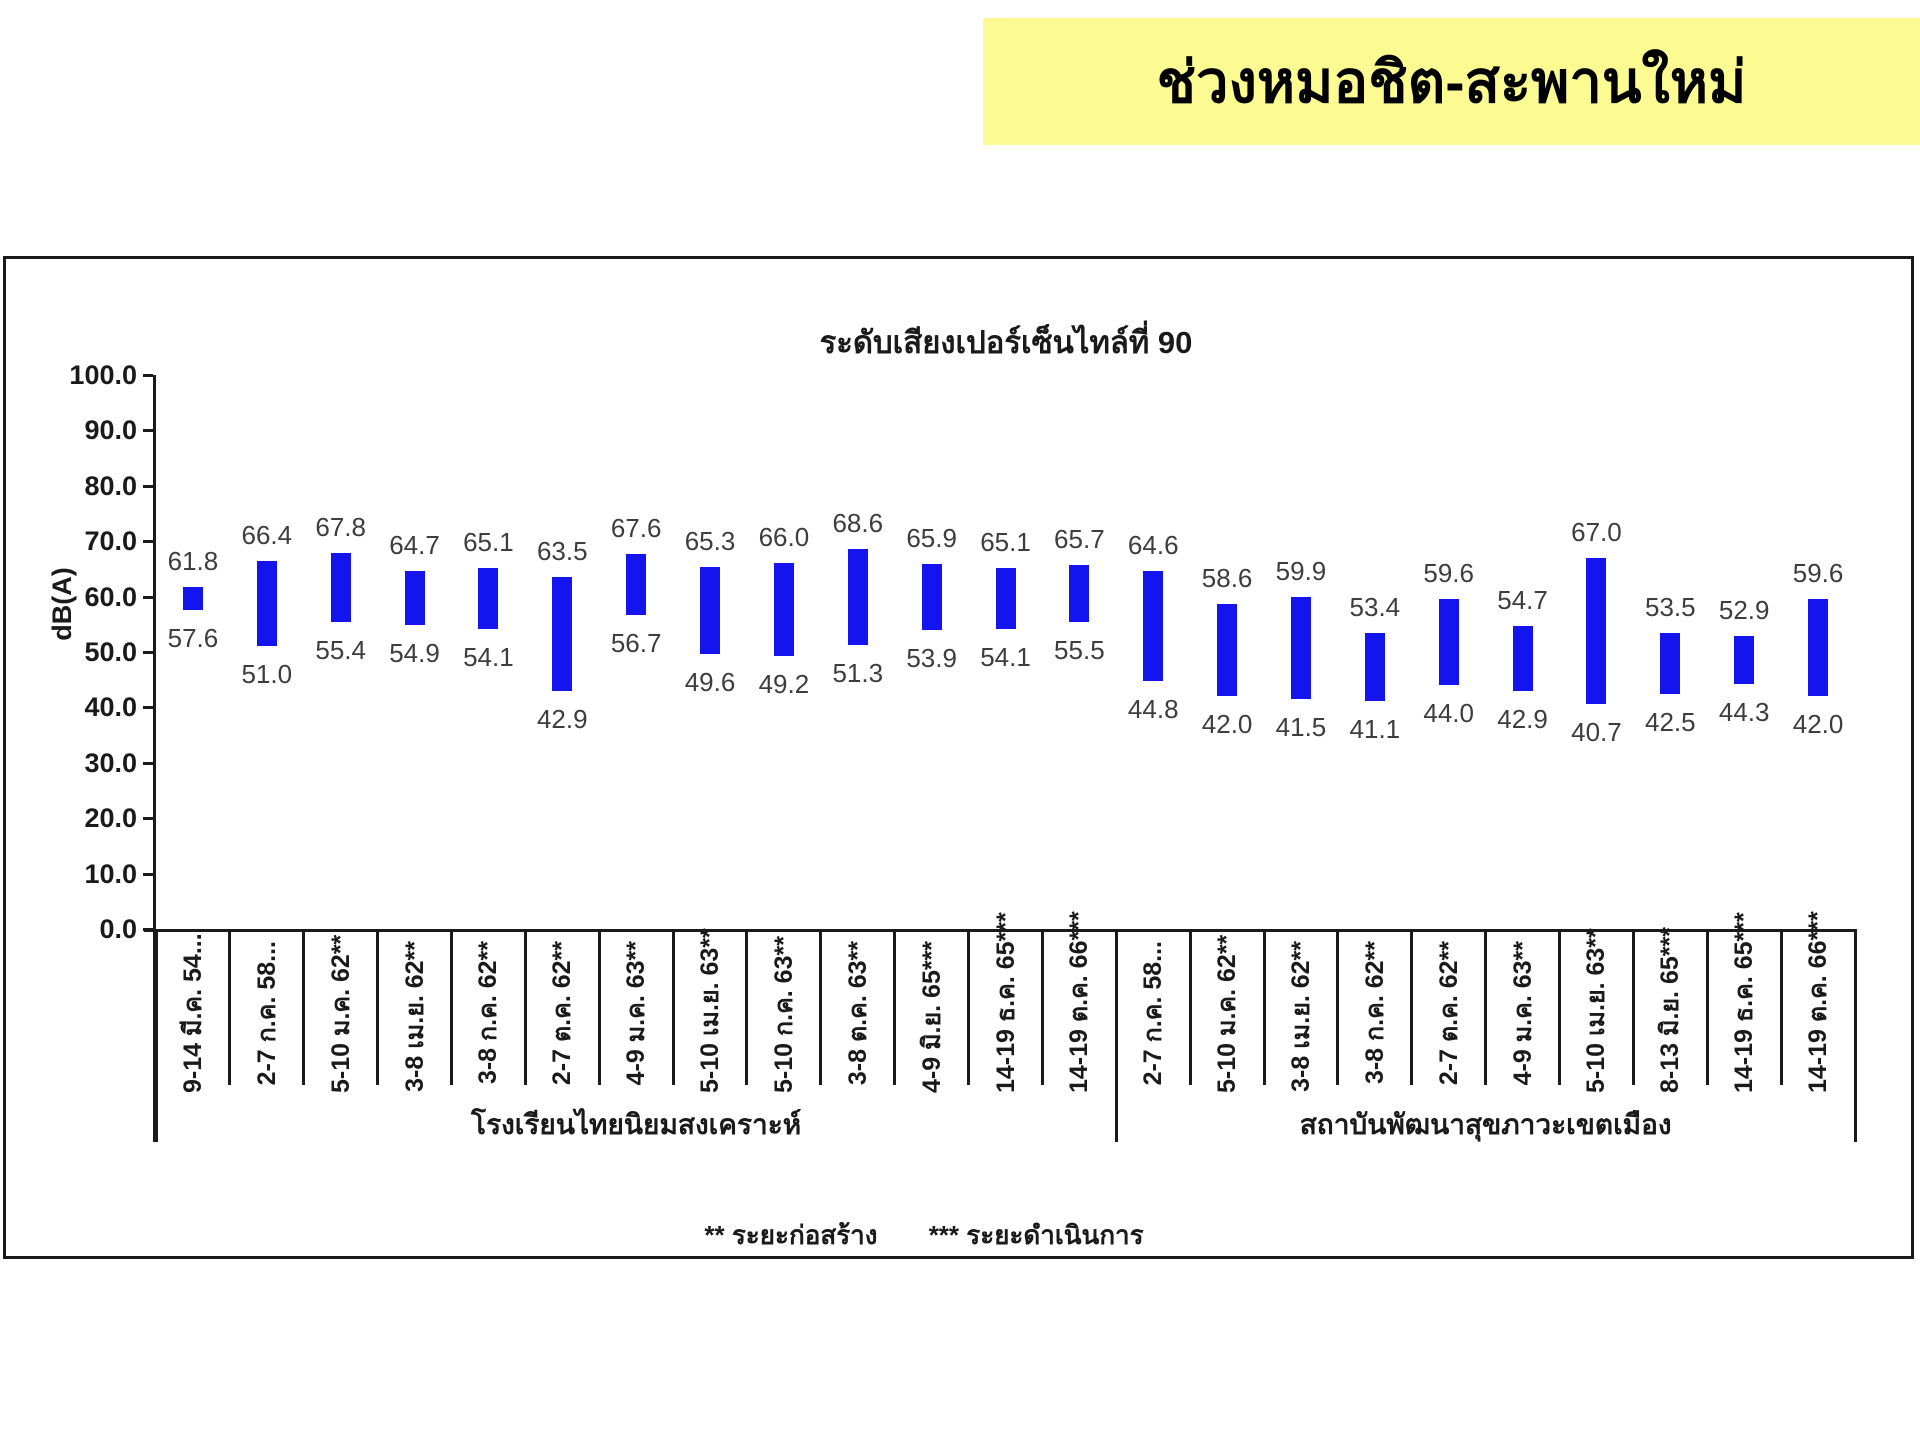  Describe the element at coordinates (636, 528) in the screenshot. I see `bar-max-label: 67.6` at that location.